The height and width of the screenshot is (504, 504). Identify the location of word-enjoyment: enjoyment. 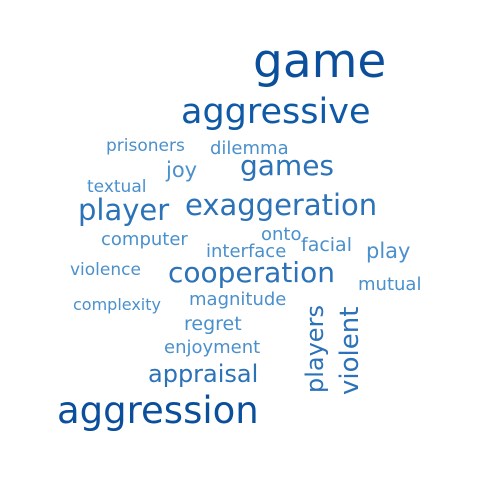
(212, 347).